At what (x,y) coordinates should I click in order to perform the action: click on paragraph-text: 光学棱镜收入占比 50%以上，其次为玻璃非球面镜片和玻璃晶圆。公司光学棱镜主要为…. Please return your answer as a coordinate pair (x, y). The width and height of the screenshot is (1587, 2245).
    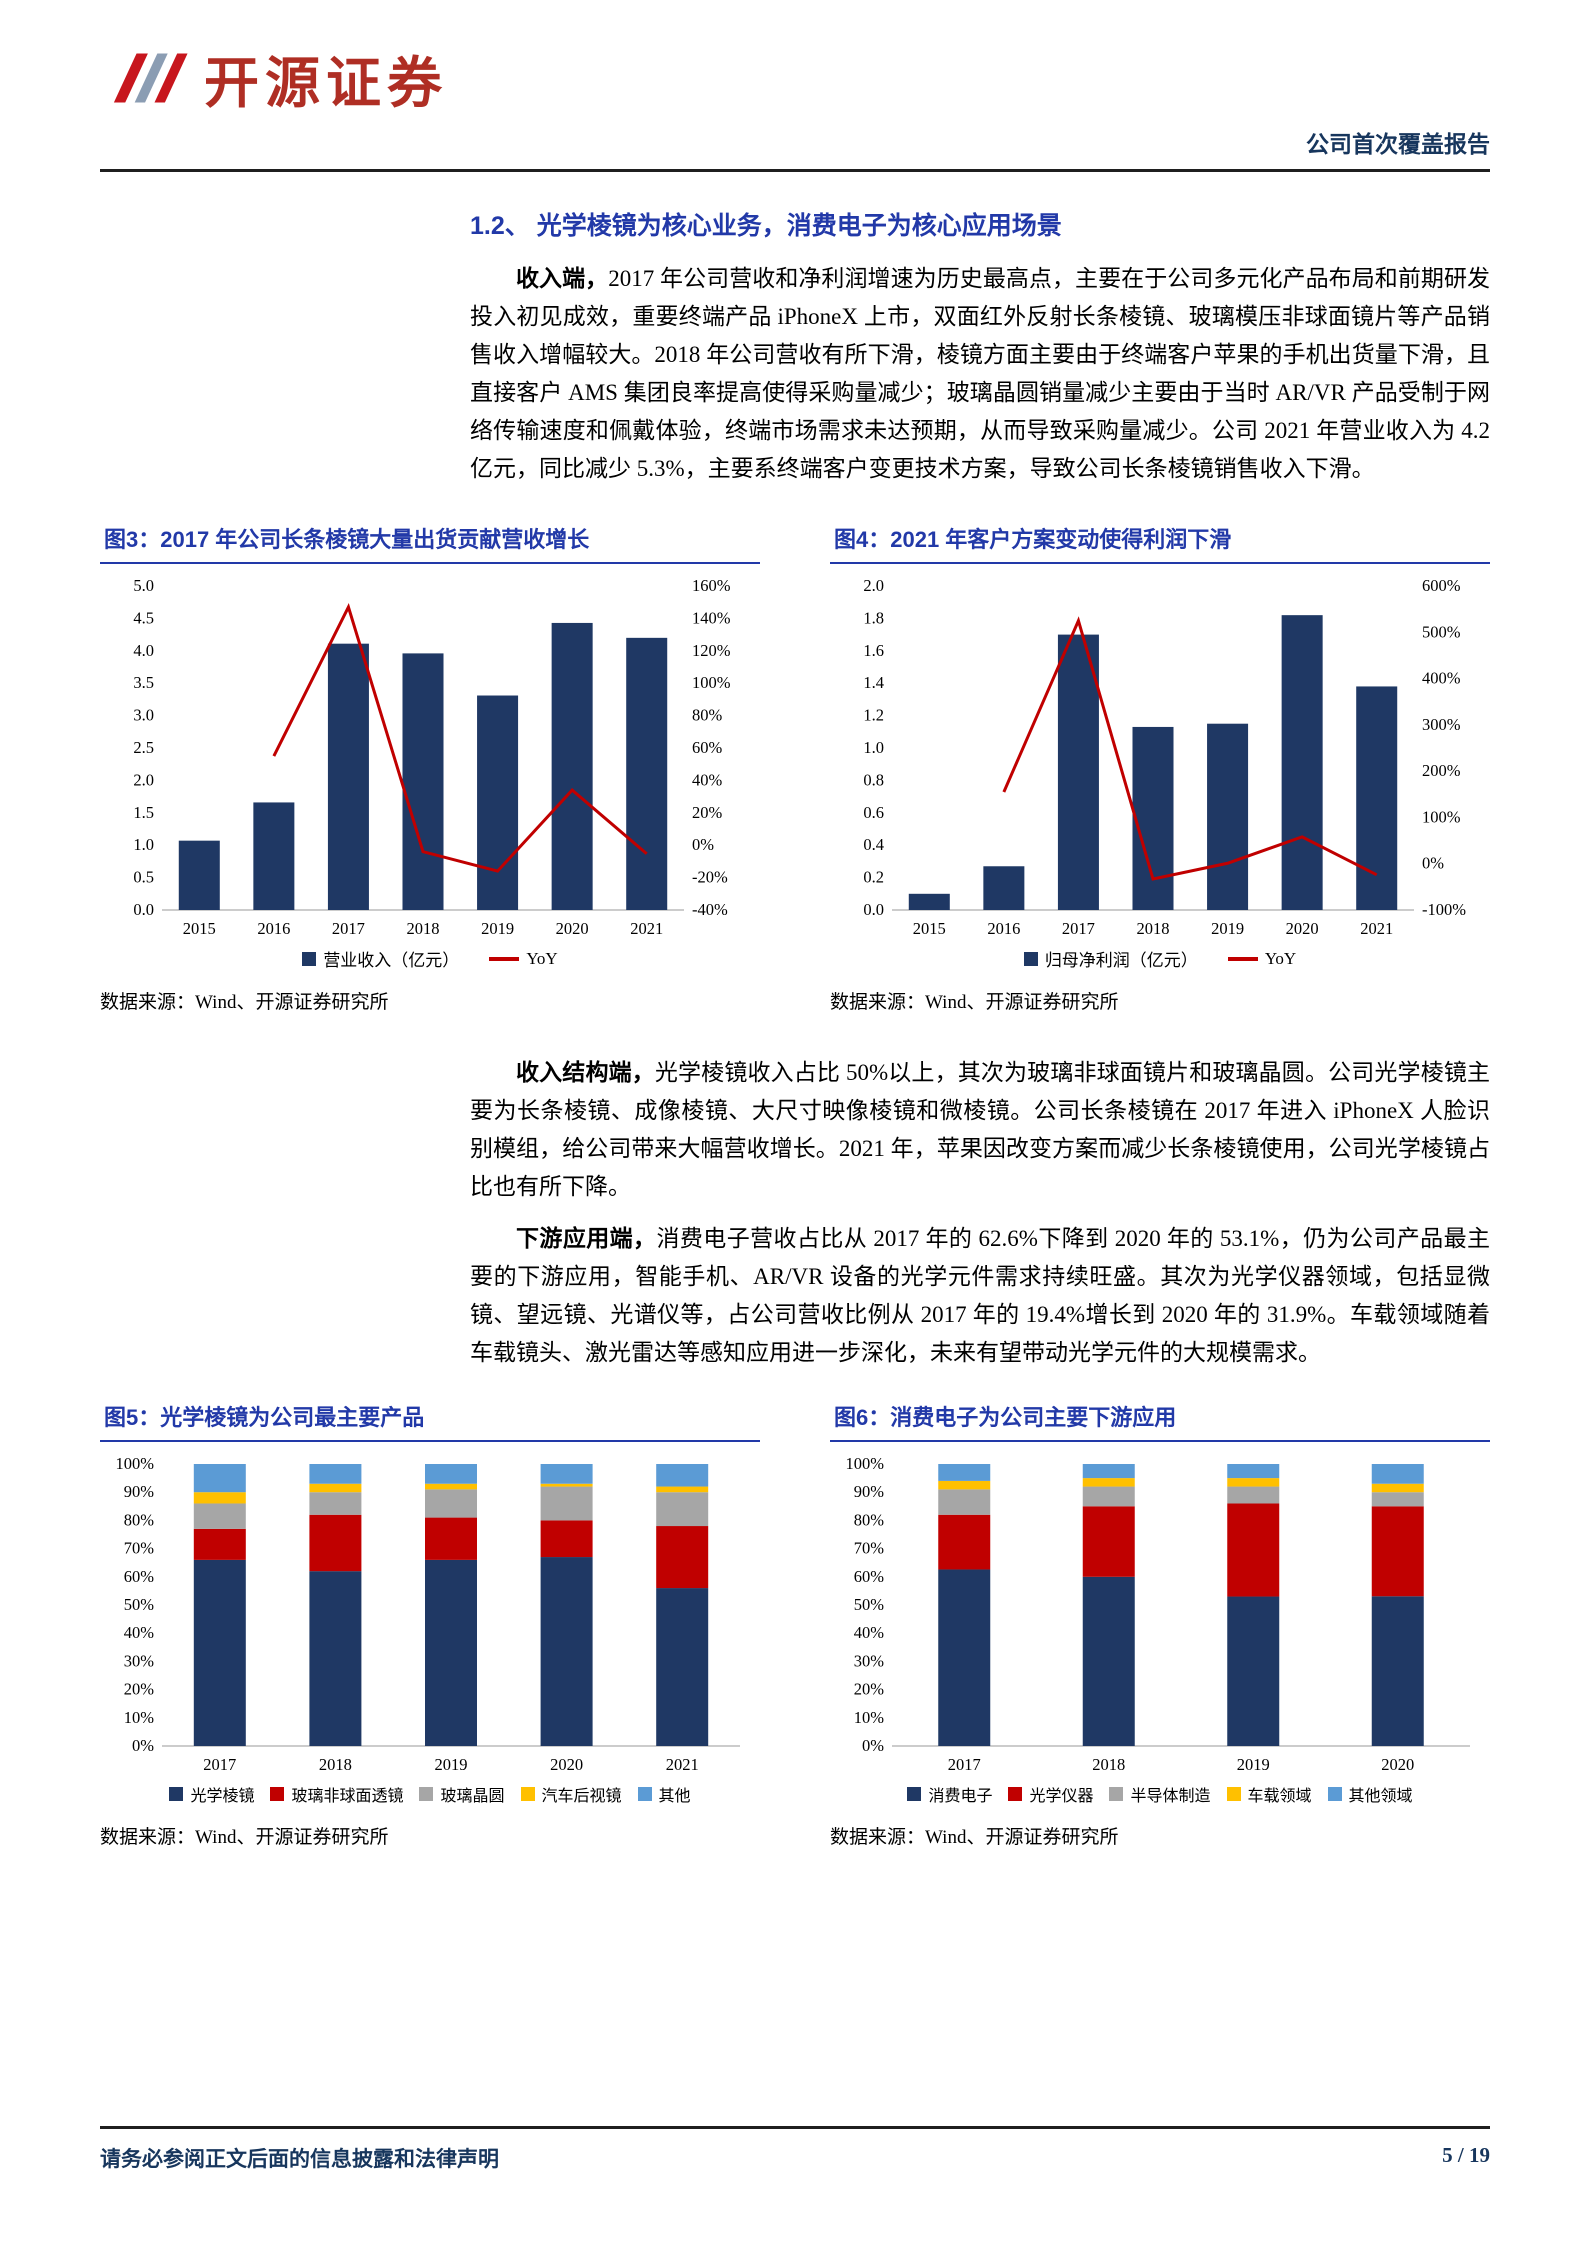
    Looking at the image, I should click on (980, 1129).